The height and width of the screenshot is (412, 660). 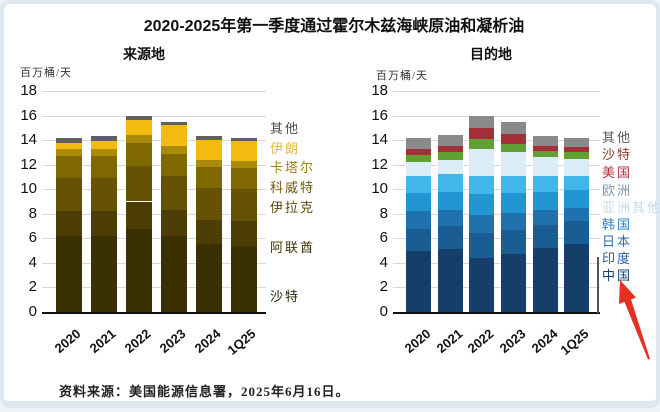 What do you see at coordinates (32, 213) in the screenshot?
I see `y-tick-label: 8` at bounding box center [32, 213].